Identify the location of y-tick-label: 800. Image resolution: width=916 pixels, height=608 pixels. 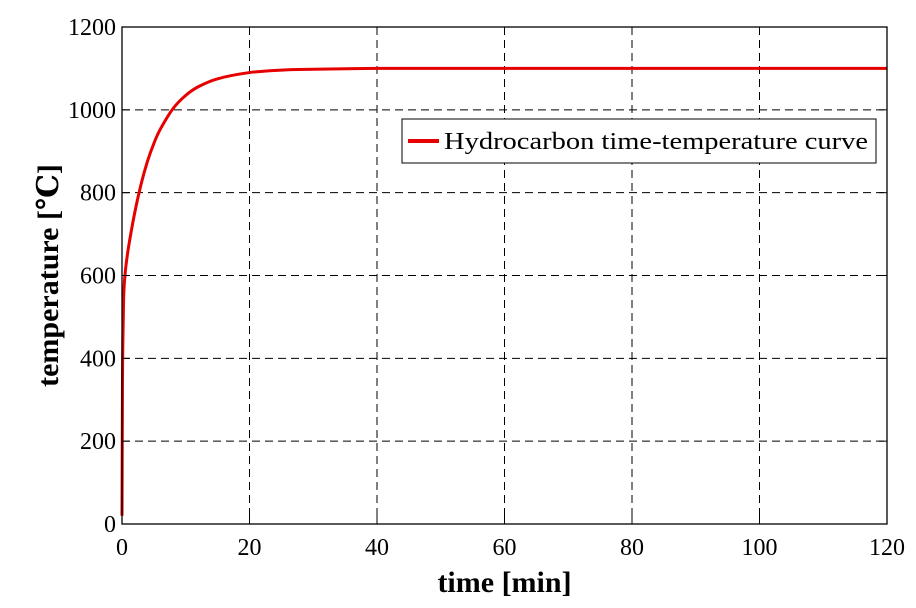
(98, 194).